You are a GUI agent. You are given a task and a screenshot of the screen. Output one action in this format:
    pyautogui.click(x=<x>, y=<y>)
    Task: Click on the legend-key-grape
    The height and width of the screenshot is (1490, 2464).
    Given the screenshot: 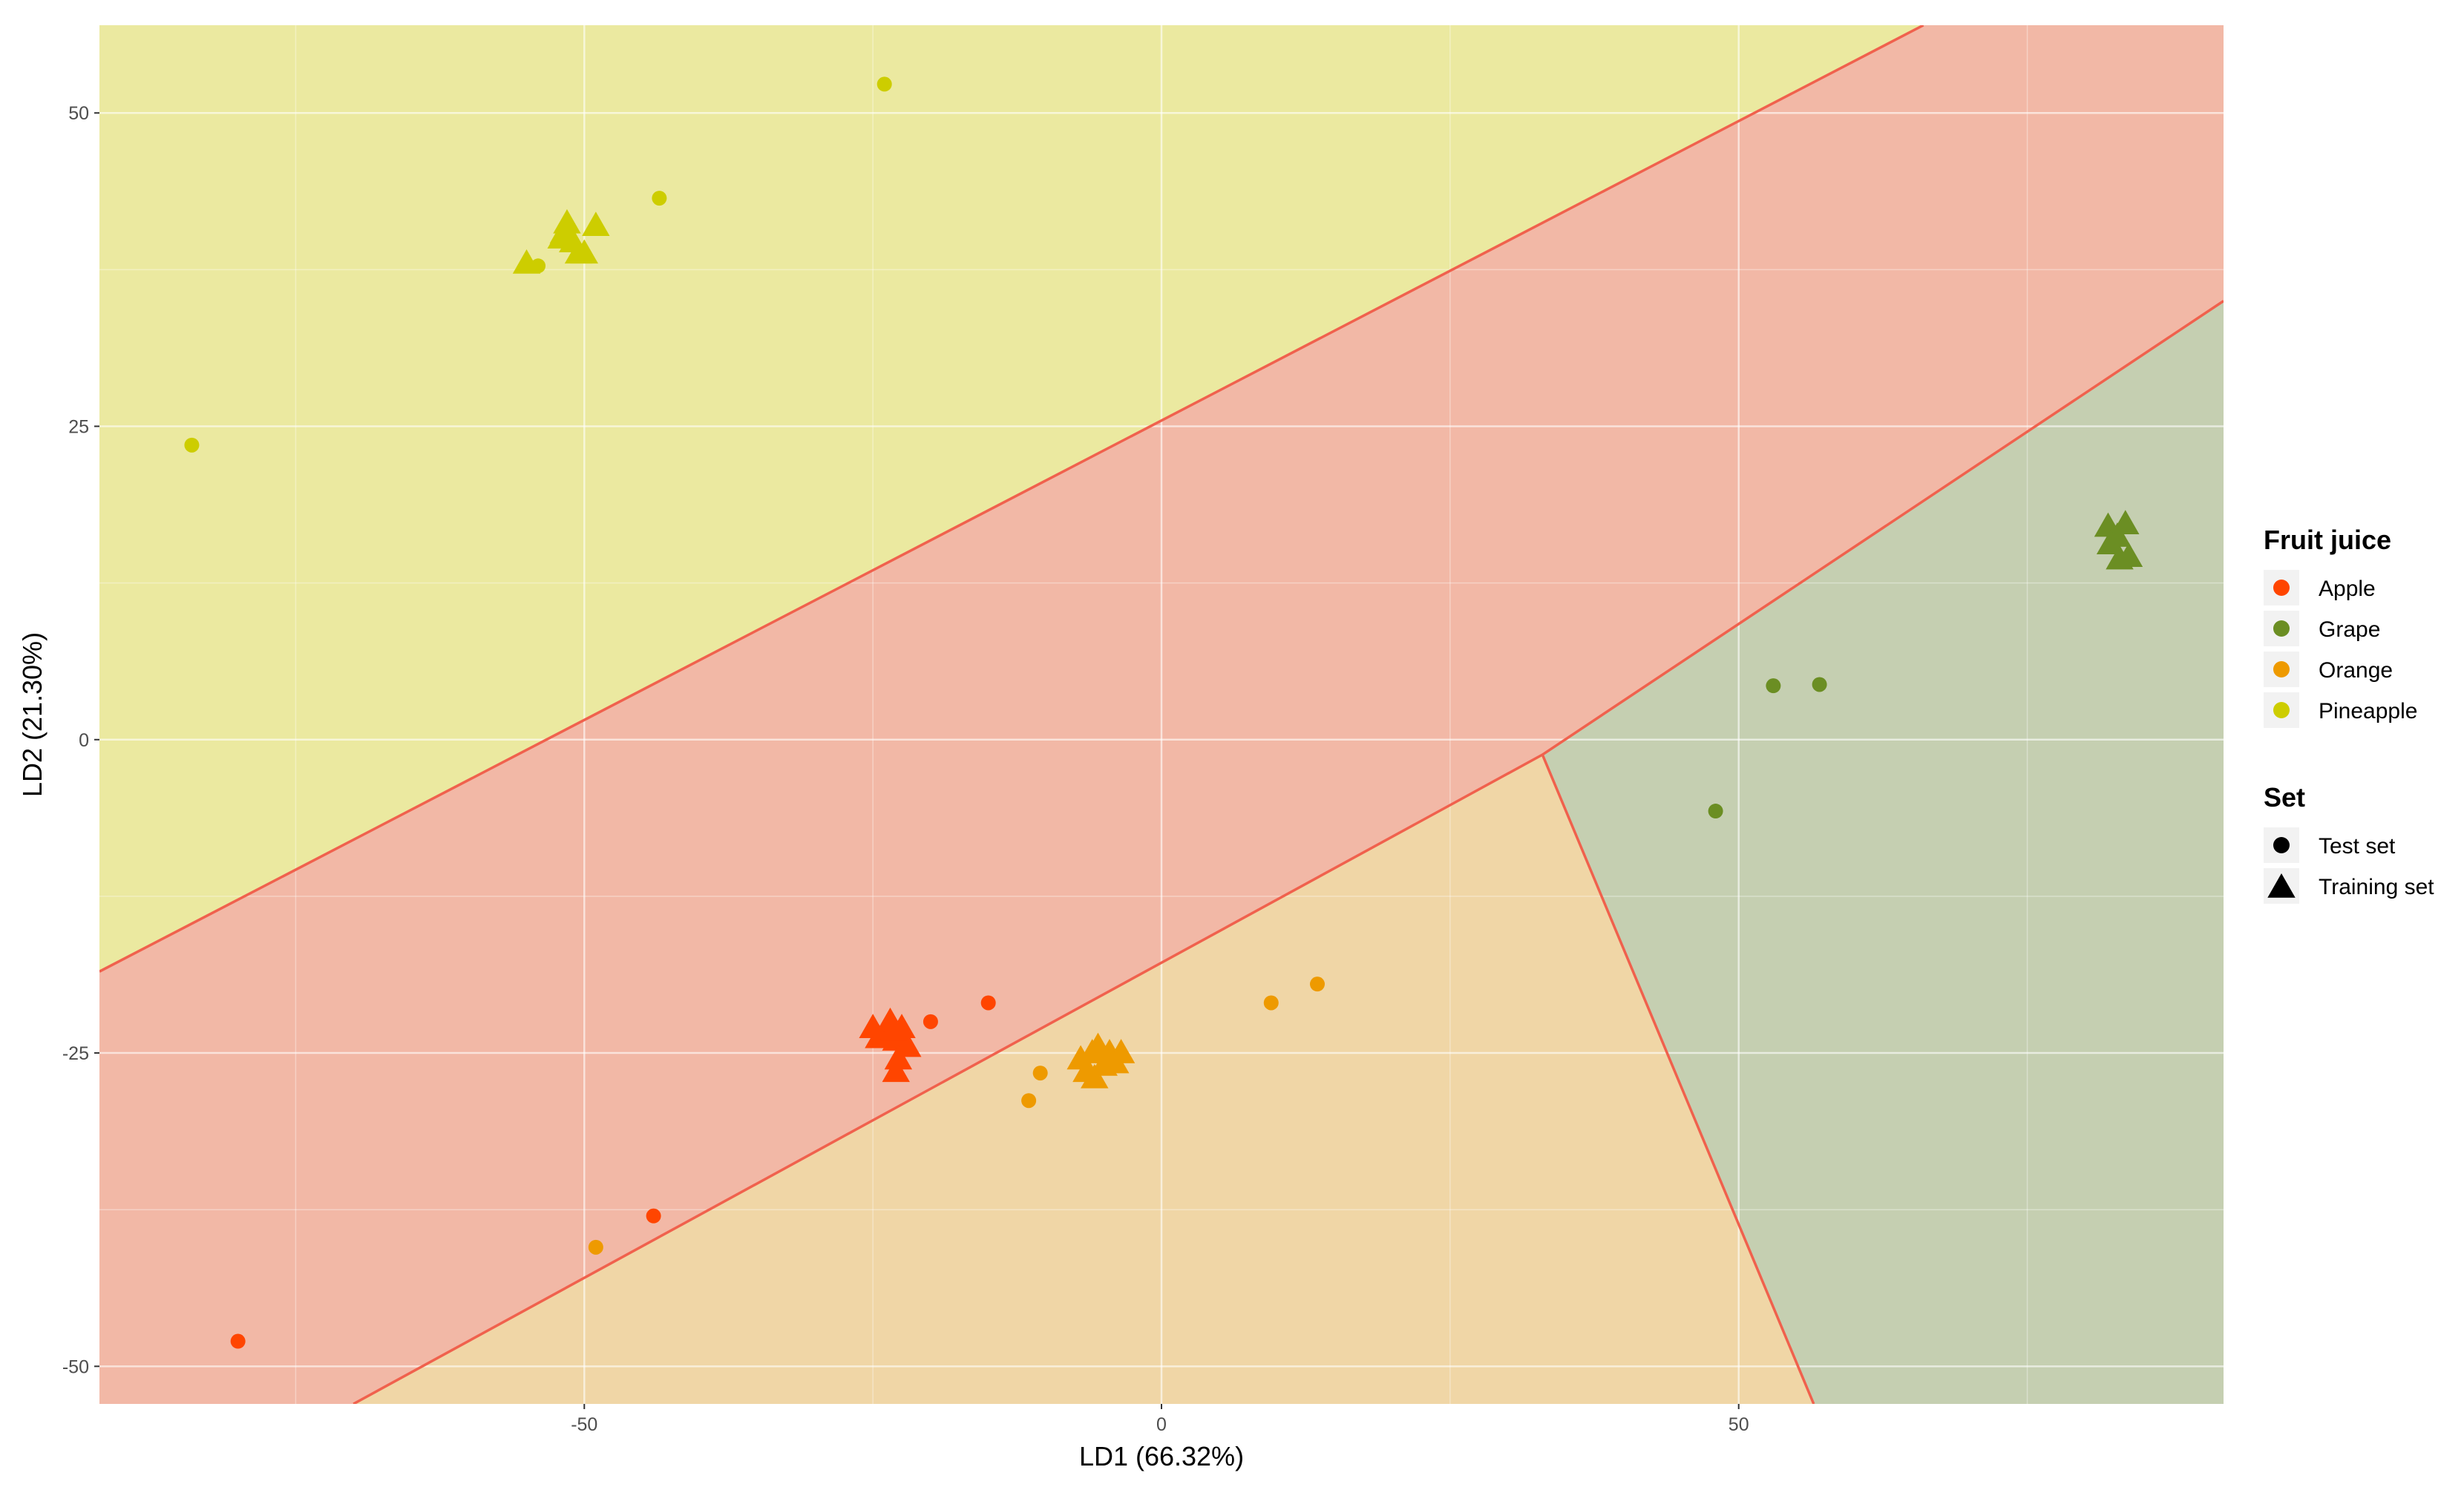 What is the action you would take?
    pyautogui.click(x=2281, y=628)
    